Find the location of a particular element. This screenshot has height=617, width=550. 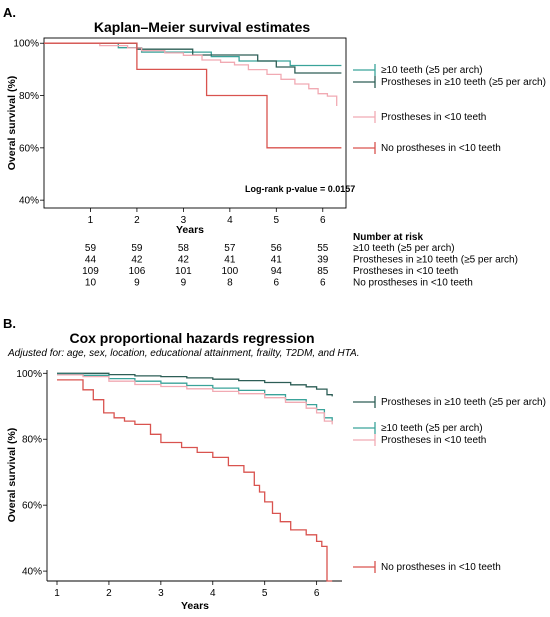

panel-b-x-axis-title: Years is located at coordinates (195, 606).